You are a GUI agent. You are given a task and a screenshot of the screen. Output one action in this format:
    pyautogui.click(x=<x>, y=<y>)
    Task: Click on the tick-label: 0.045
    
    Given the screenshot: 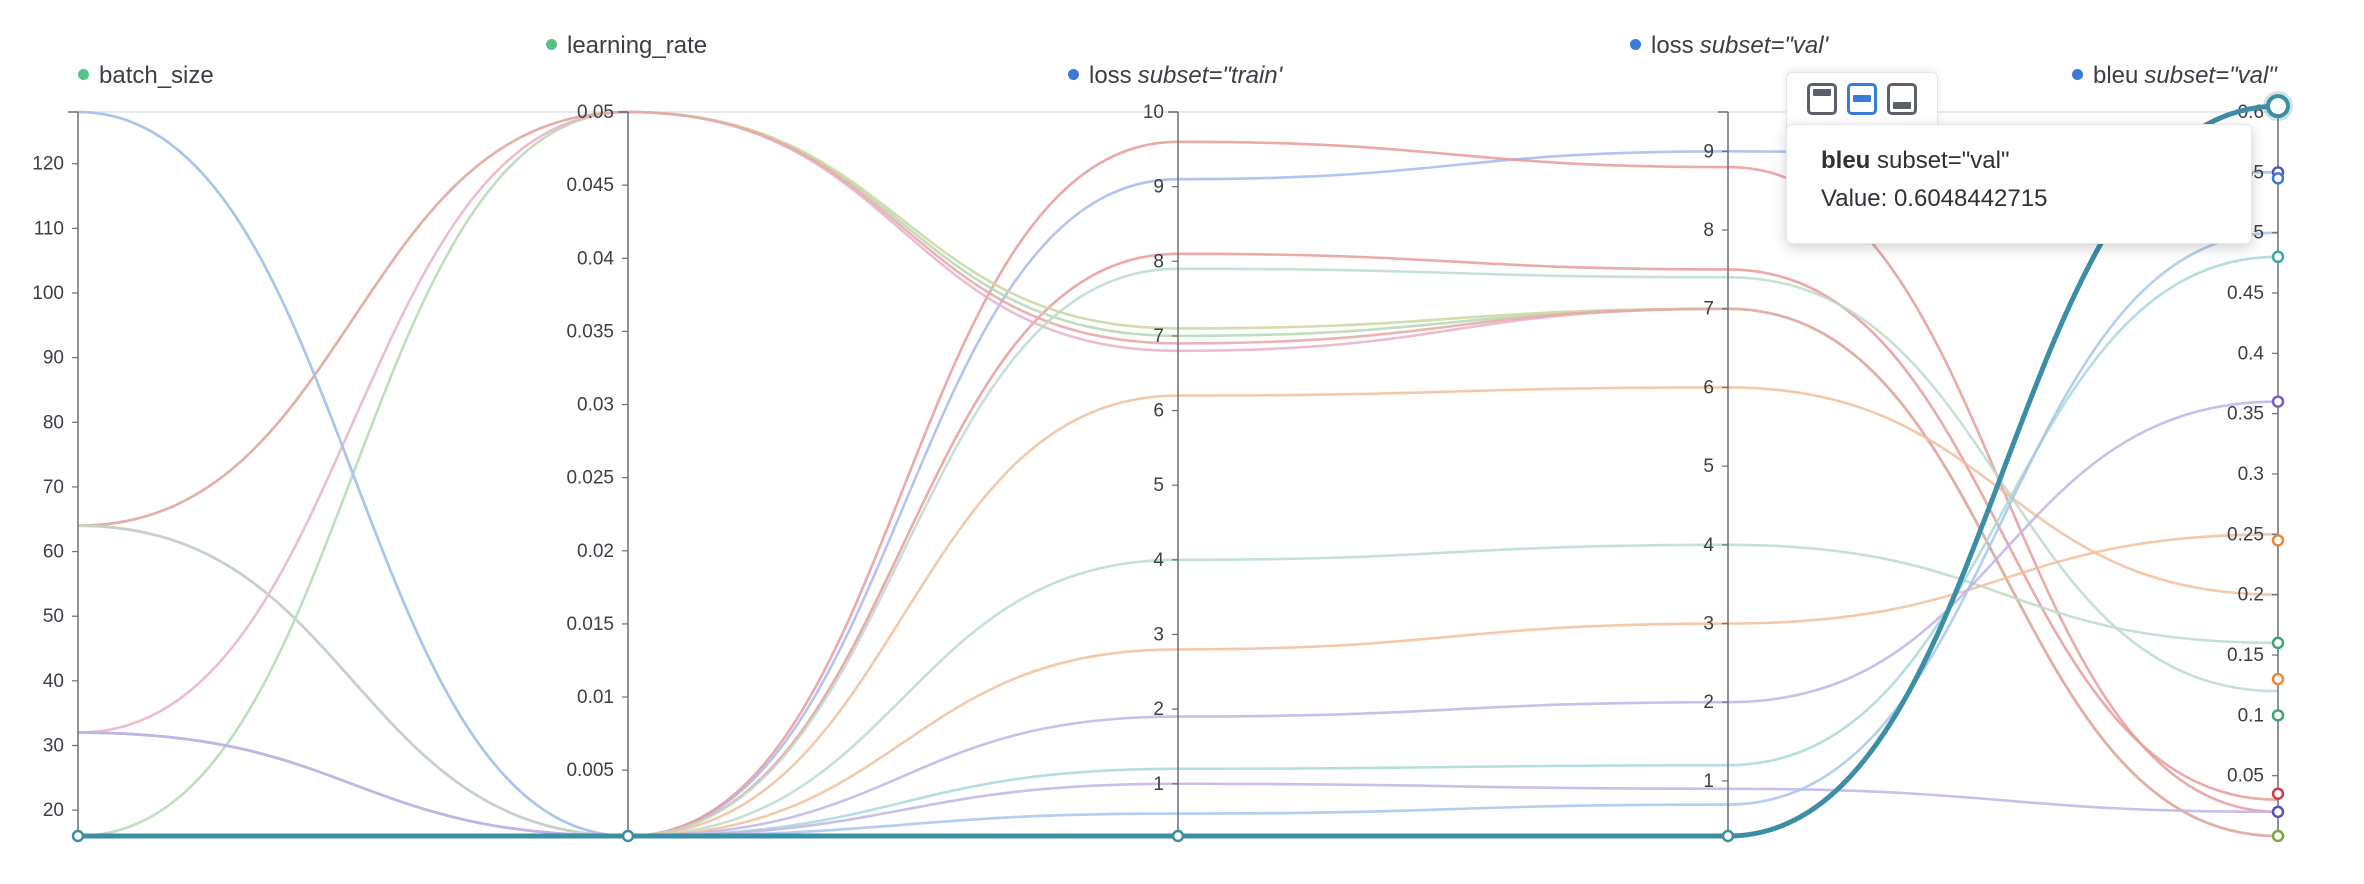 What is the action you would take?
    pyautogui.click(x=590, y=185)
    